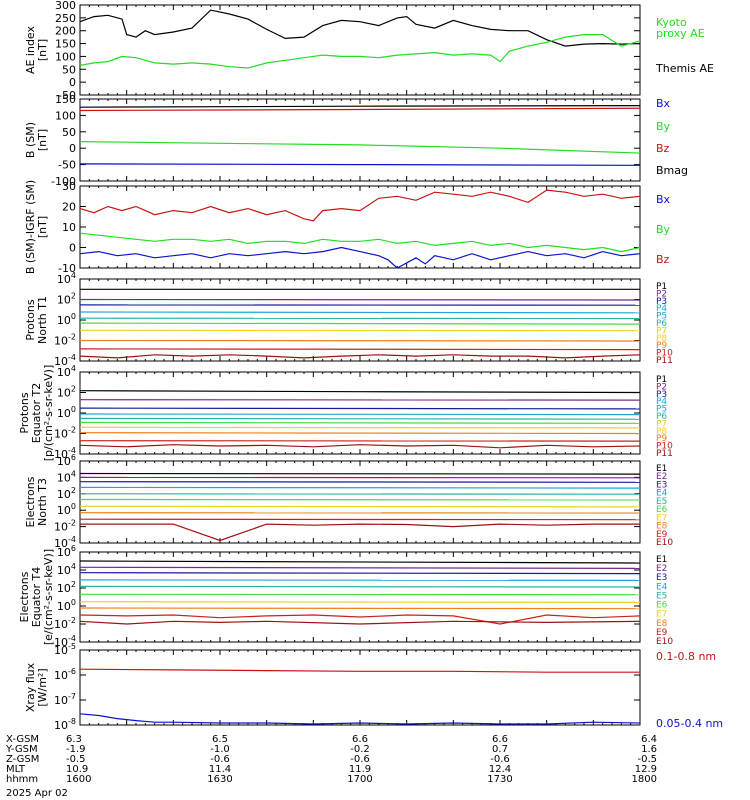 The height and width of the screenshot is (800, 750). I want to click on legend-entry: P6, so click(661, 417).